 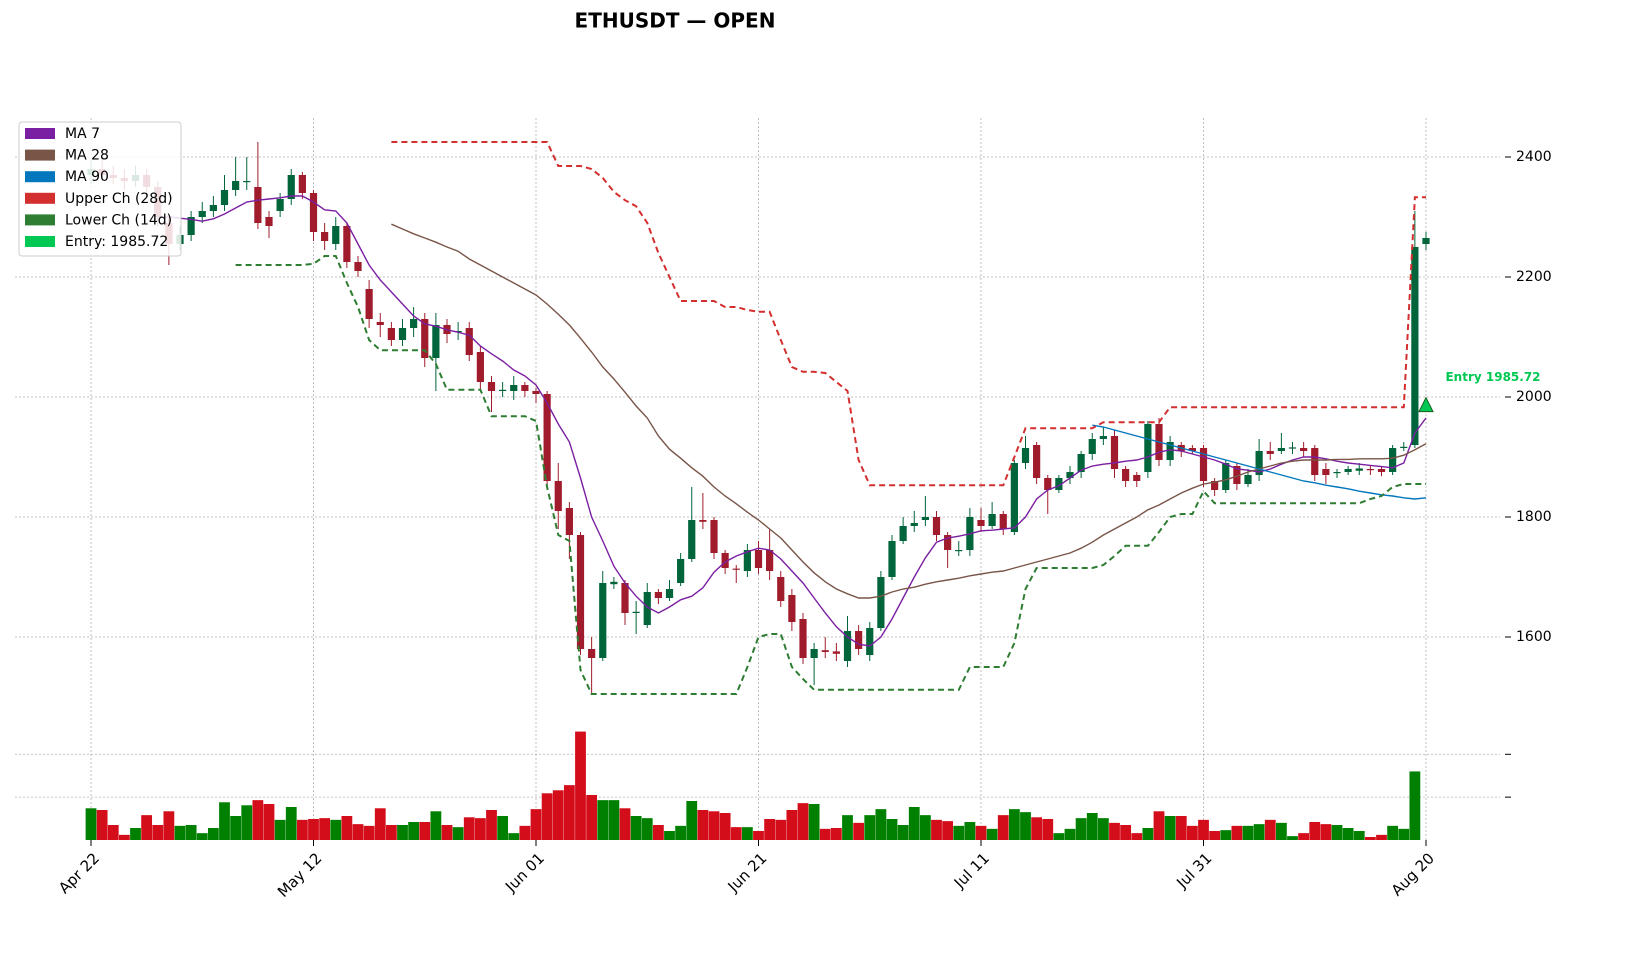 I want to click on x-tick-label: Jun 21, so click(x=747, y=872).